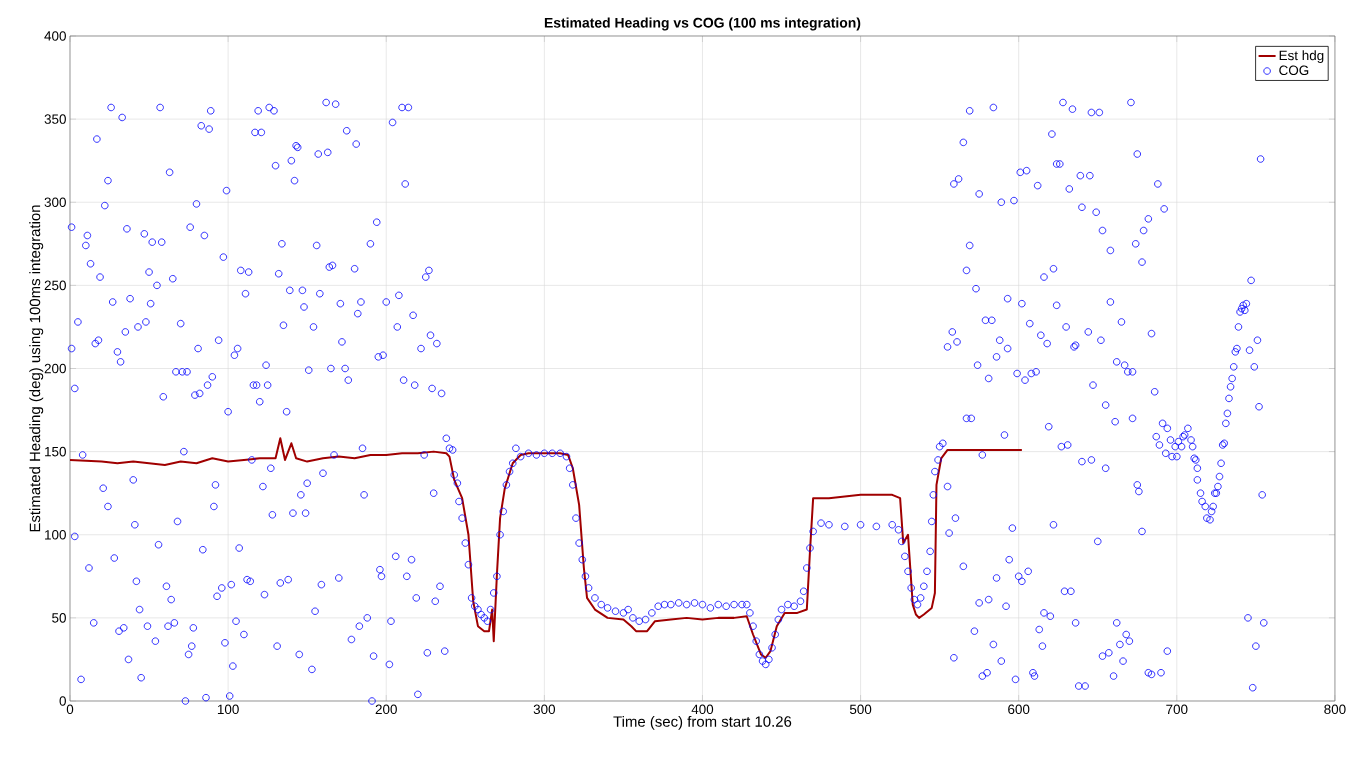 The height and width of the screenshot is (757, 1366). Describe the element at coordinates (59, 618) in the screenshot. I see `y-tick-label: 50` at that location.